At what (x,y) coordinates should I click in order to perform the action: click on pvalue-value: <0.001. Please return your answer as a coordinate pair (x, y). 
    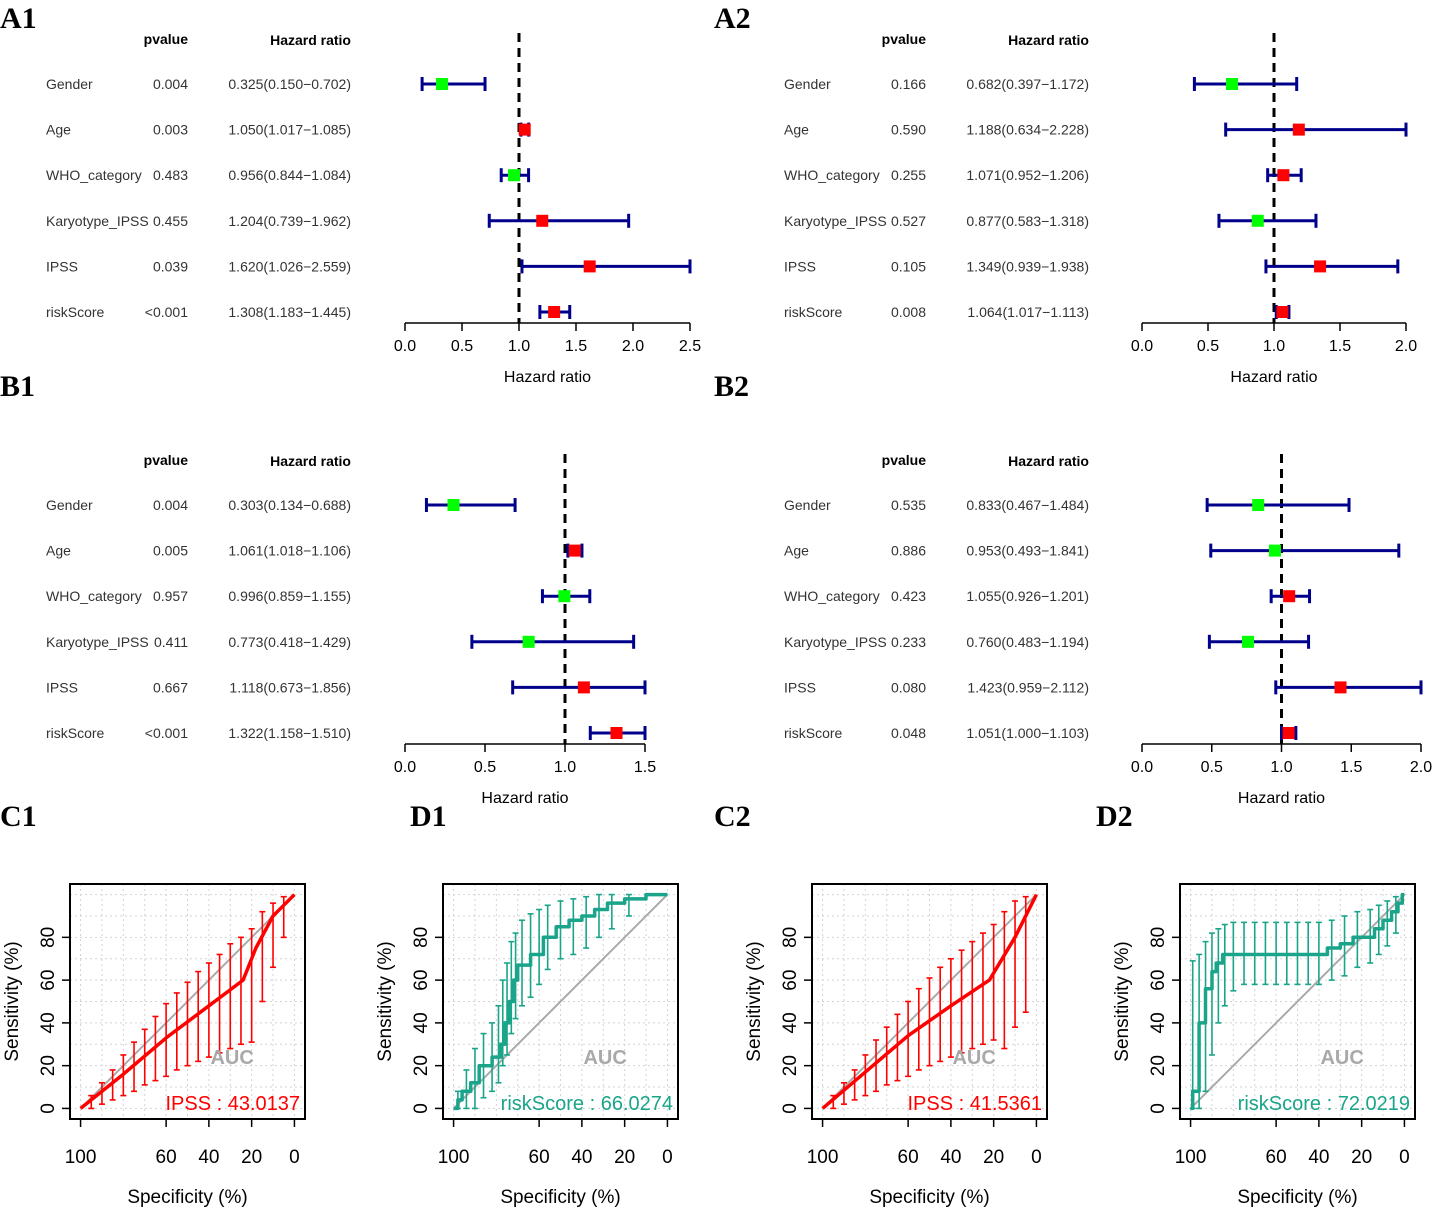
    Looking at the image, I should click on (166, 733).